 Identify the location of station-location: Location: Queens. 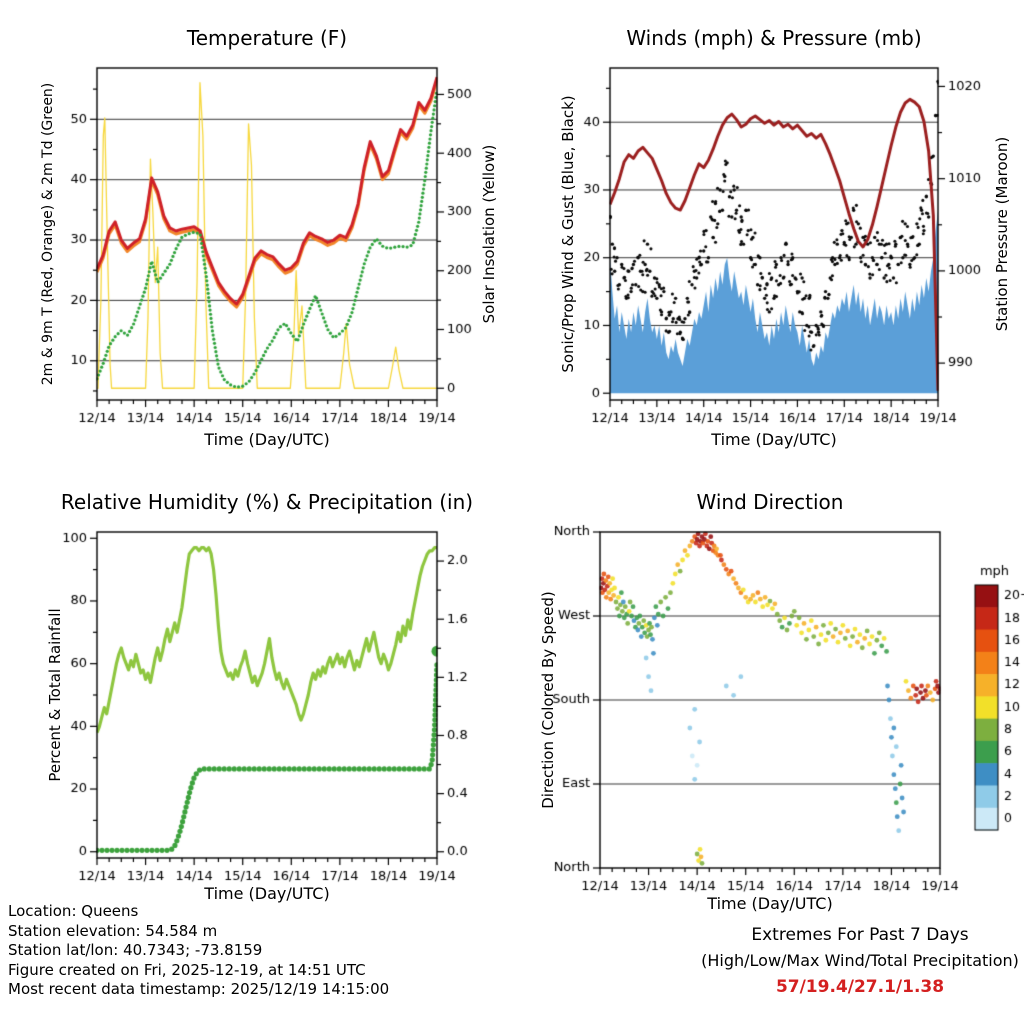
(73, 911).